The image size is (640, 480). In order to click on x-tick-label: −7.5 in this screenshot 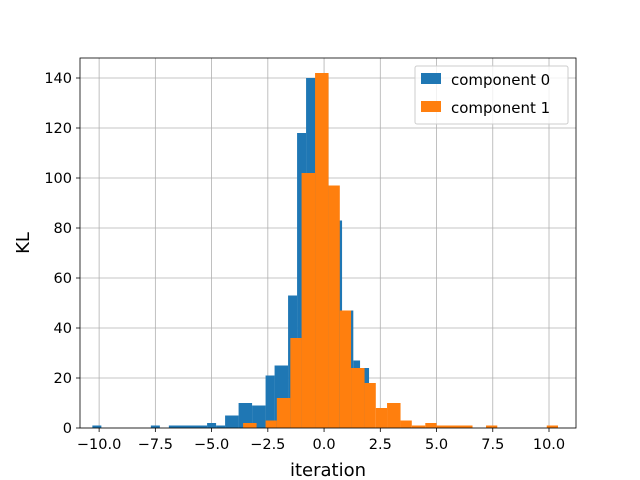, I will do `click(155, 445)`.